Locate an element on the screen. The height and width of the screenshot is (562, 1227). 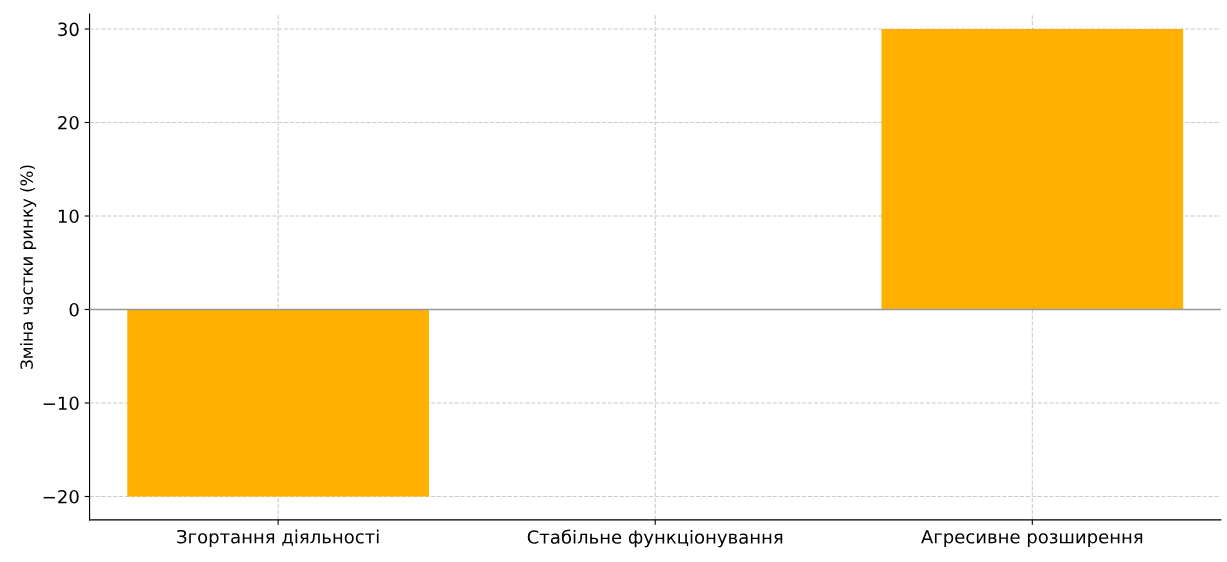
x-tick-label: Згортання діяльності is located at coordinates (278, 538).